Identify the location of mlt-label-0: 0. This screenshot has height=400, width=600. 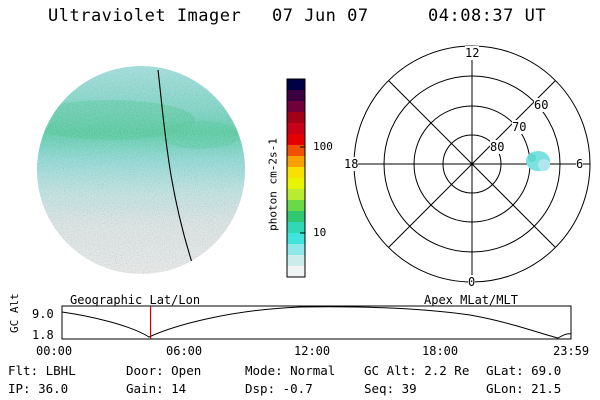
(472, 282).